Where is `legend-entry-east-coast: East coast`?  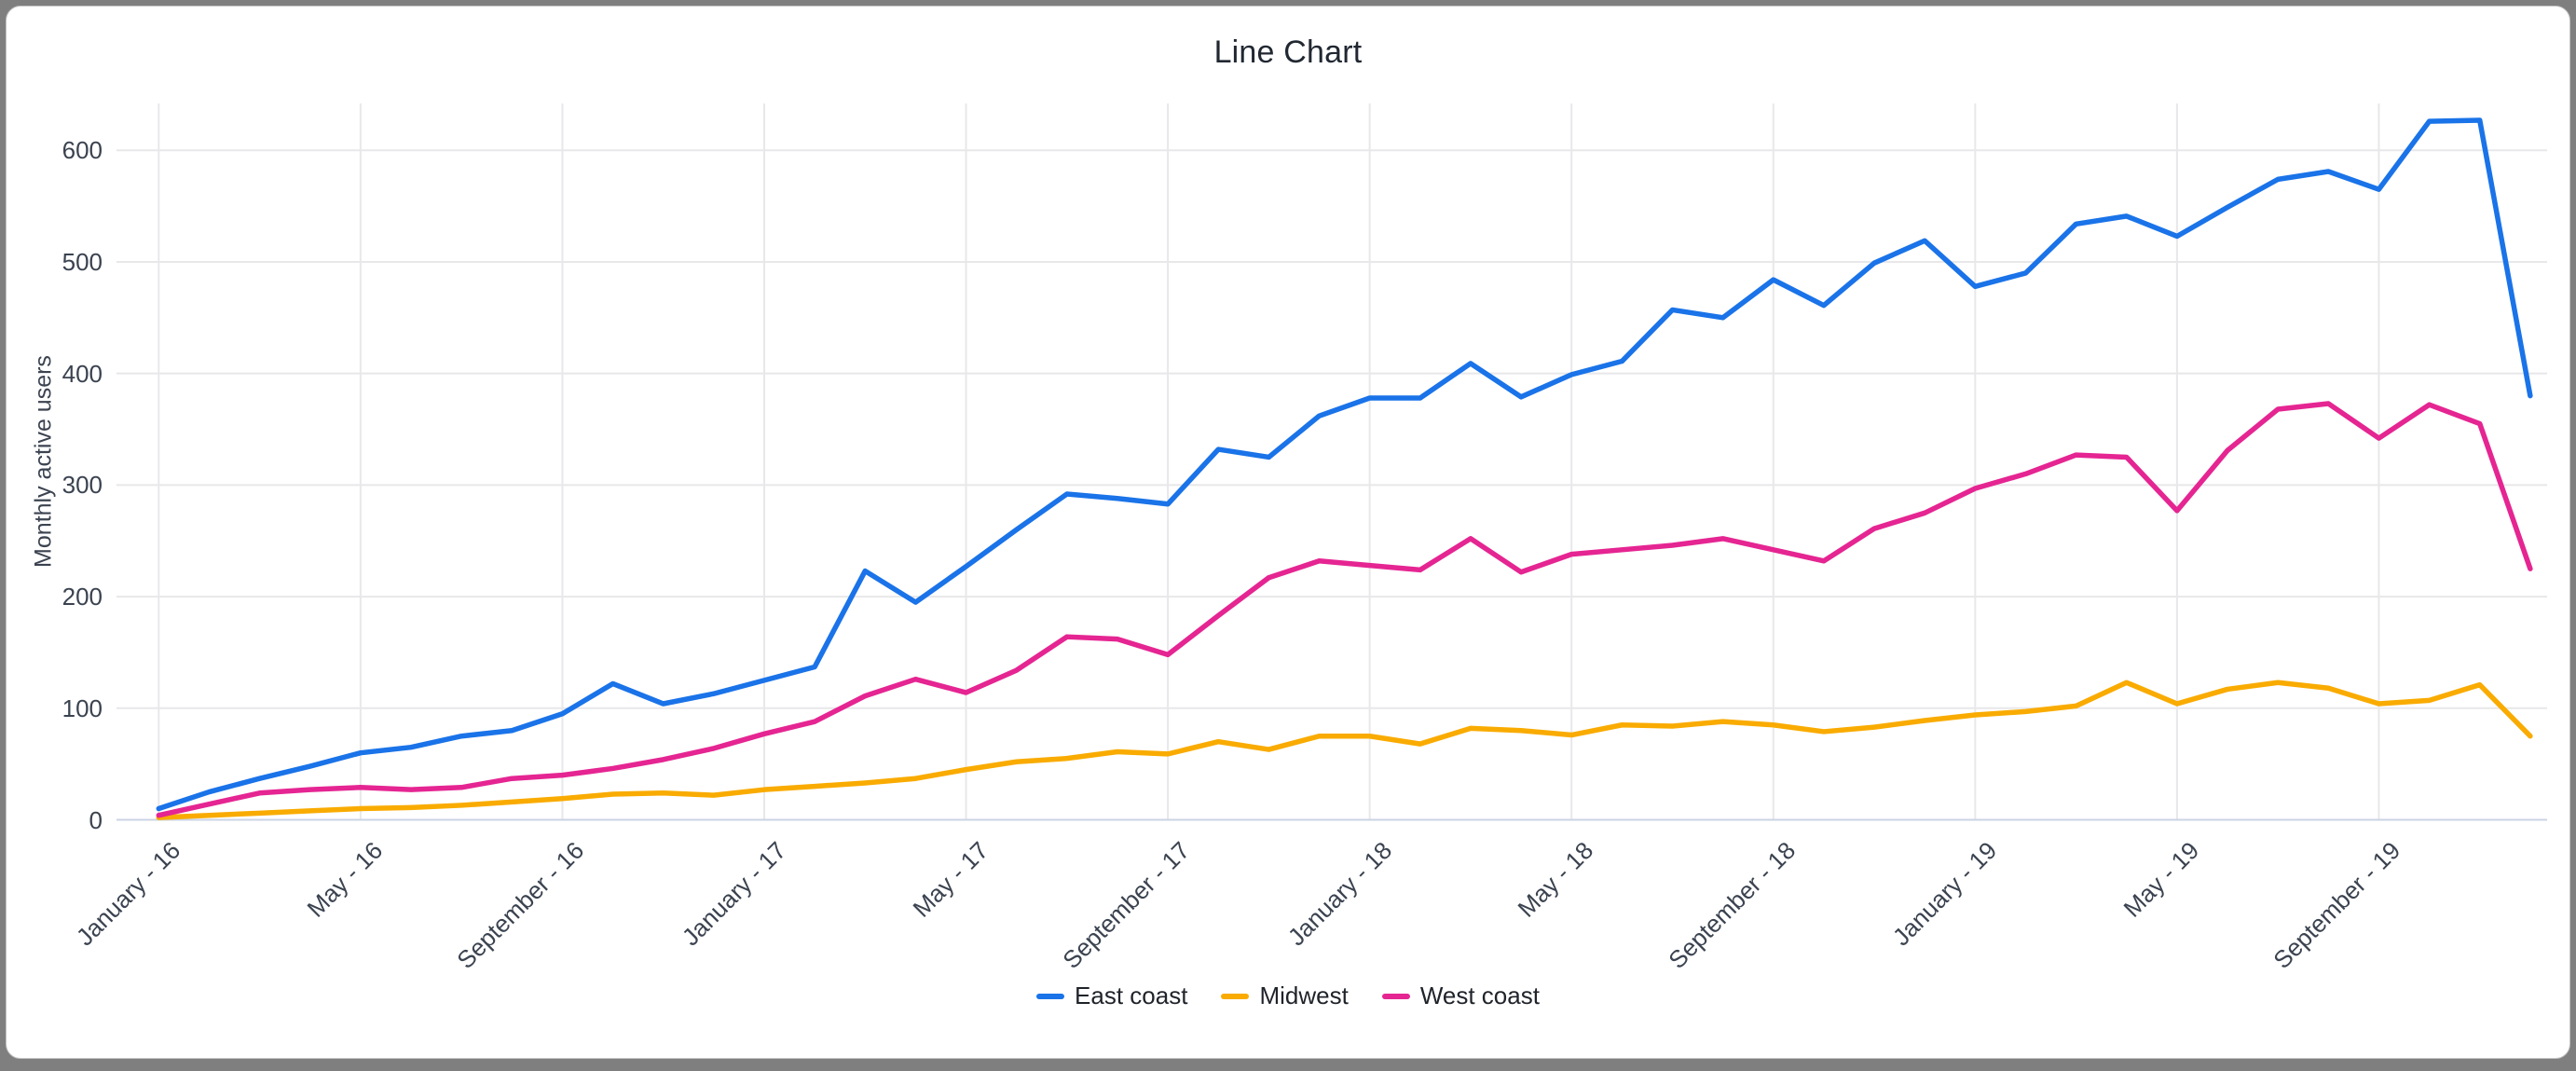
legend-entry-east-coast: East coast is located at coordinates (1111, 996).